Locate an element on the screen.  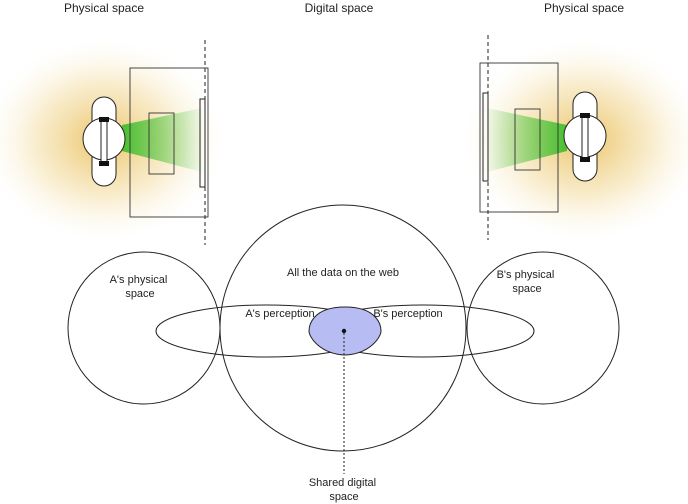
person-b-eyes is located at coordinates (585, 139).